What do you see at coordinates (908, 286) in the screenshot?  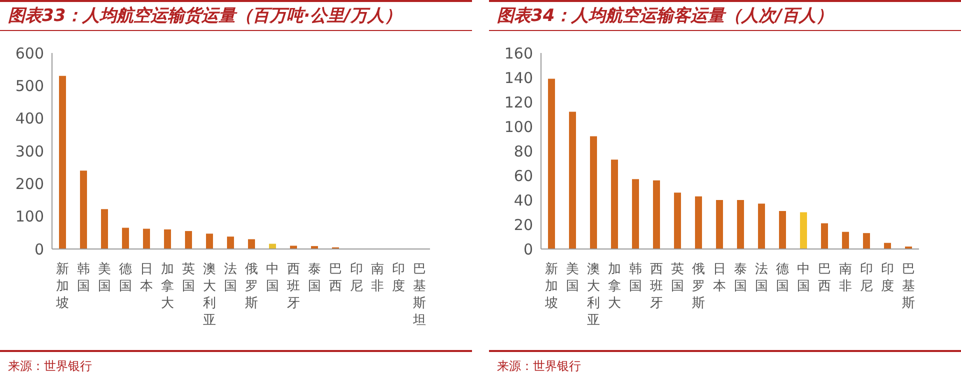 I see `x-tick-label: 巴基斯` at bounding box center [908, 286].